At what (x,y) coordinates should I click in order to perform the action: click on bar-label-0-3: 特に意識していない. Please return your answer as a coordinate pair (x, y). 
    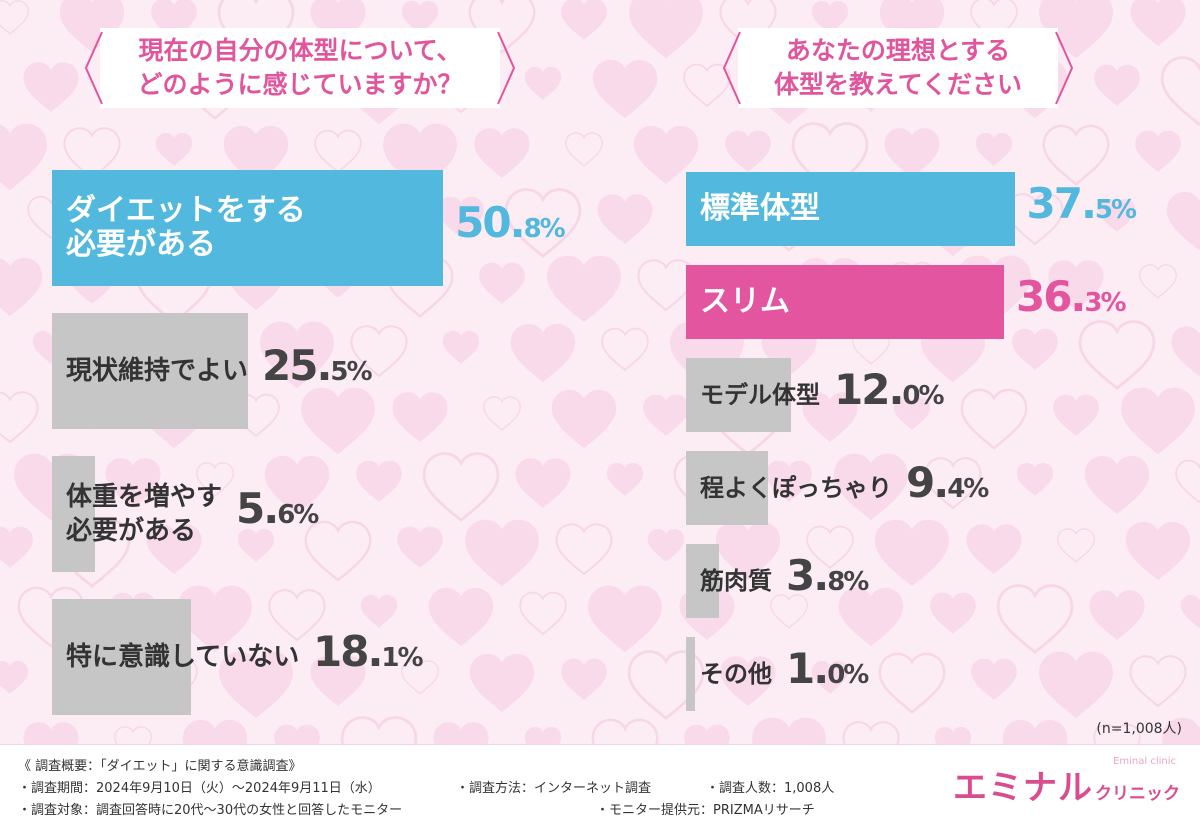
    Looking at the image, I should click on (183, 657).